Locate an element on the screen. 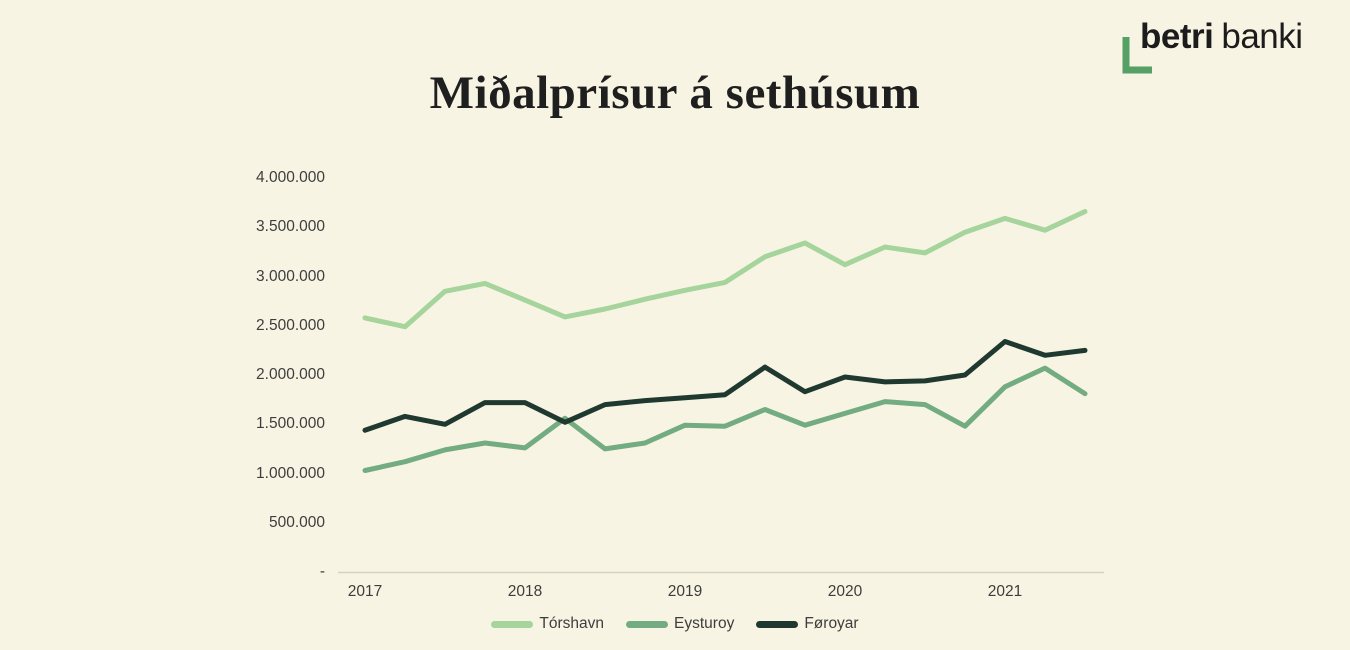  series-line-eysturoy is located at coordinates (725, 419).